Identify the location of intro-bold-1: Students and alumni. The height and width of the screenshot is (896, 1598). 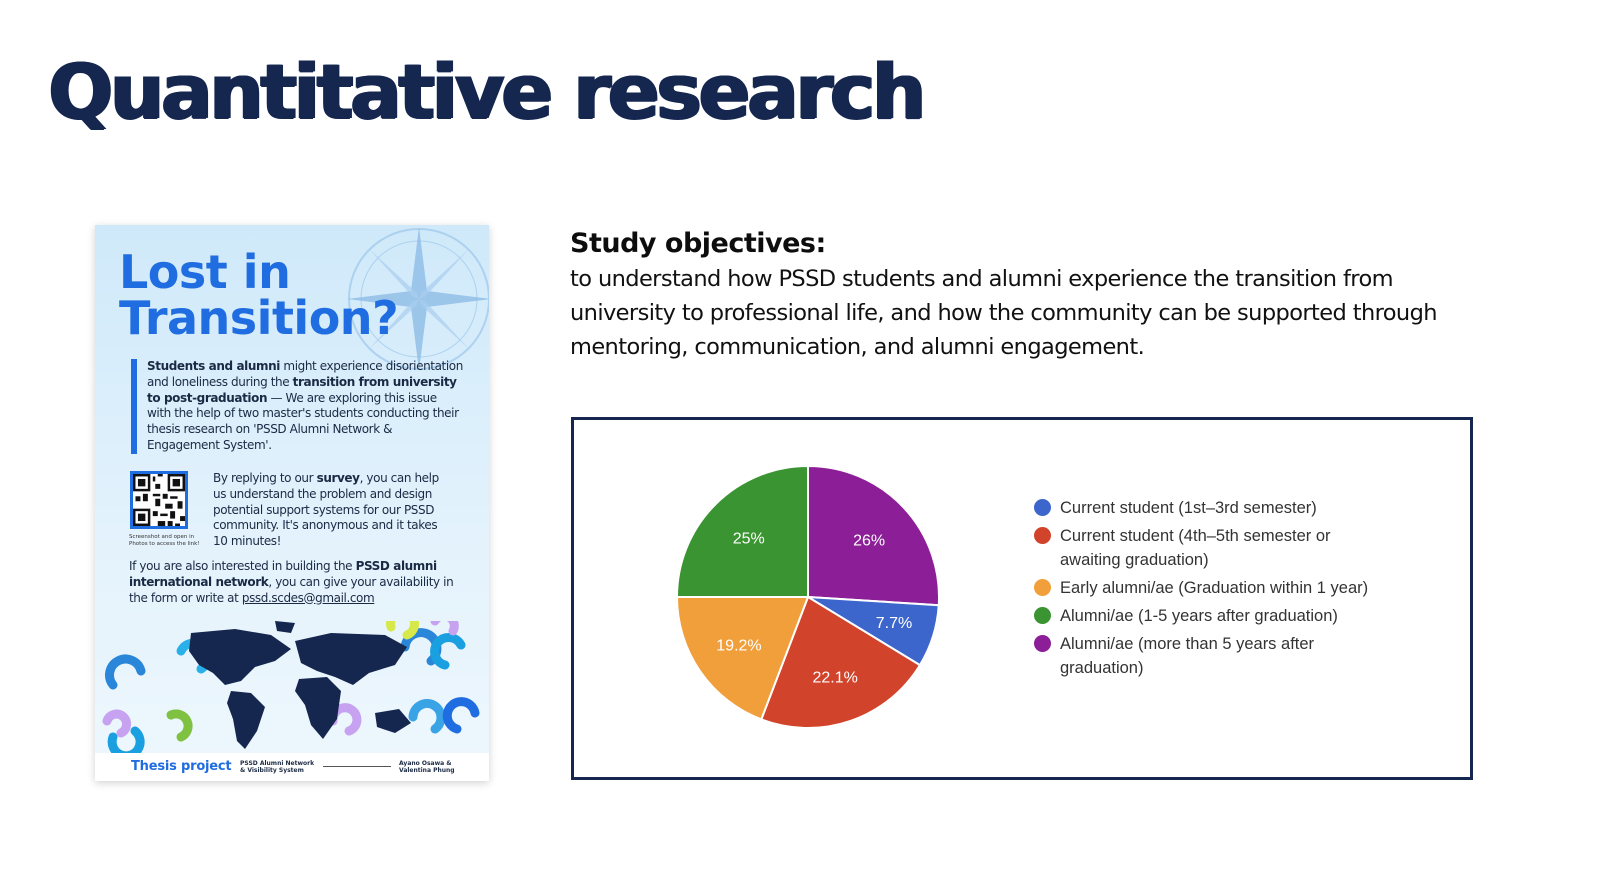
(213, 366).